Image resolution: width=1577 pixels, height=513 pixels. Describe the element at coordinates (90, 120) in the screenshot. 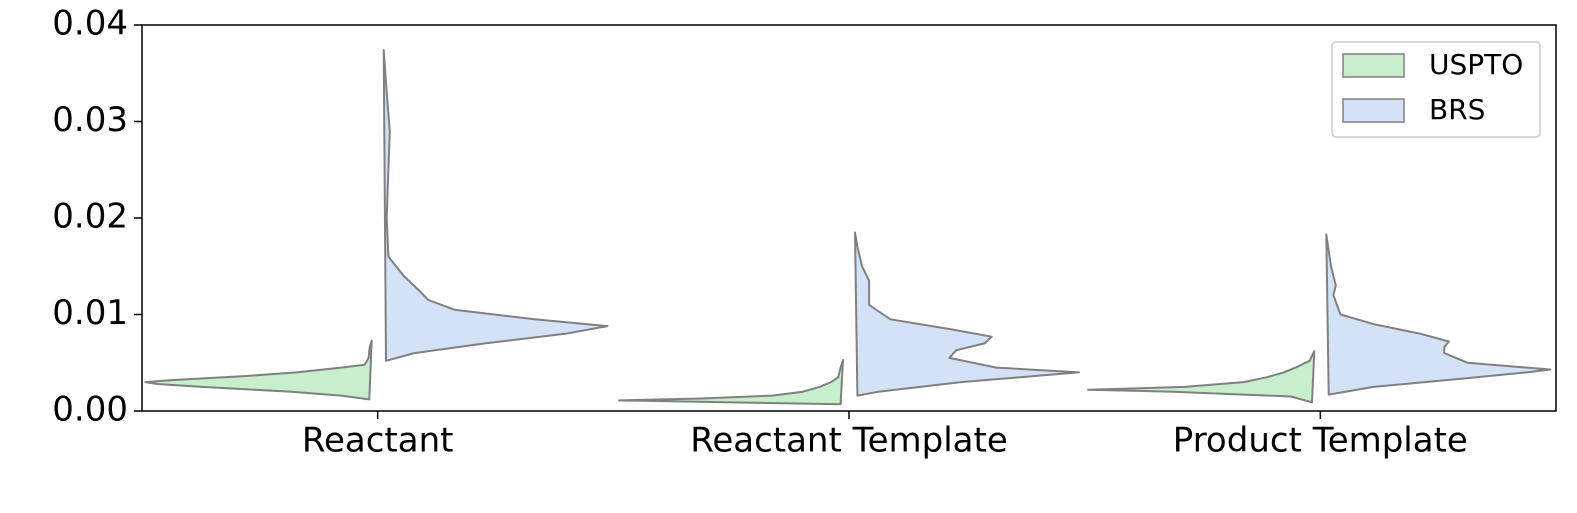

I see `y-tick-label: 0.03` at that location.